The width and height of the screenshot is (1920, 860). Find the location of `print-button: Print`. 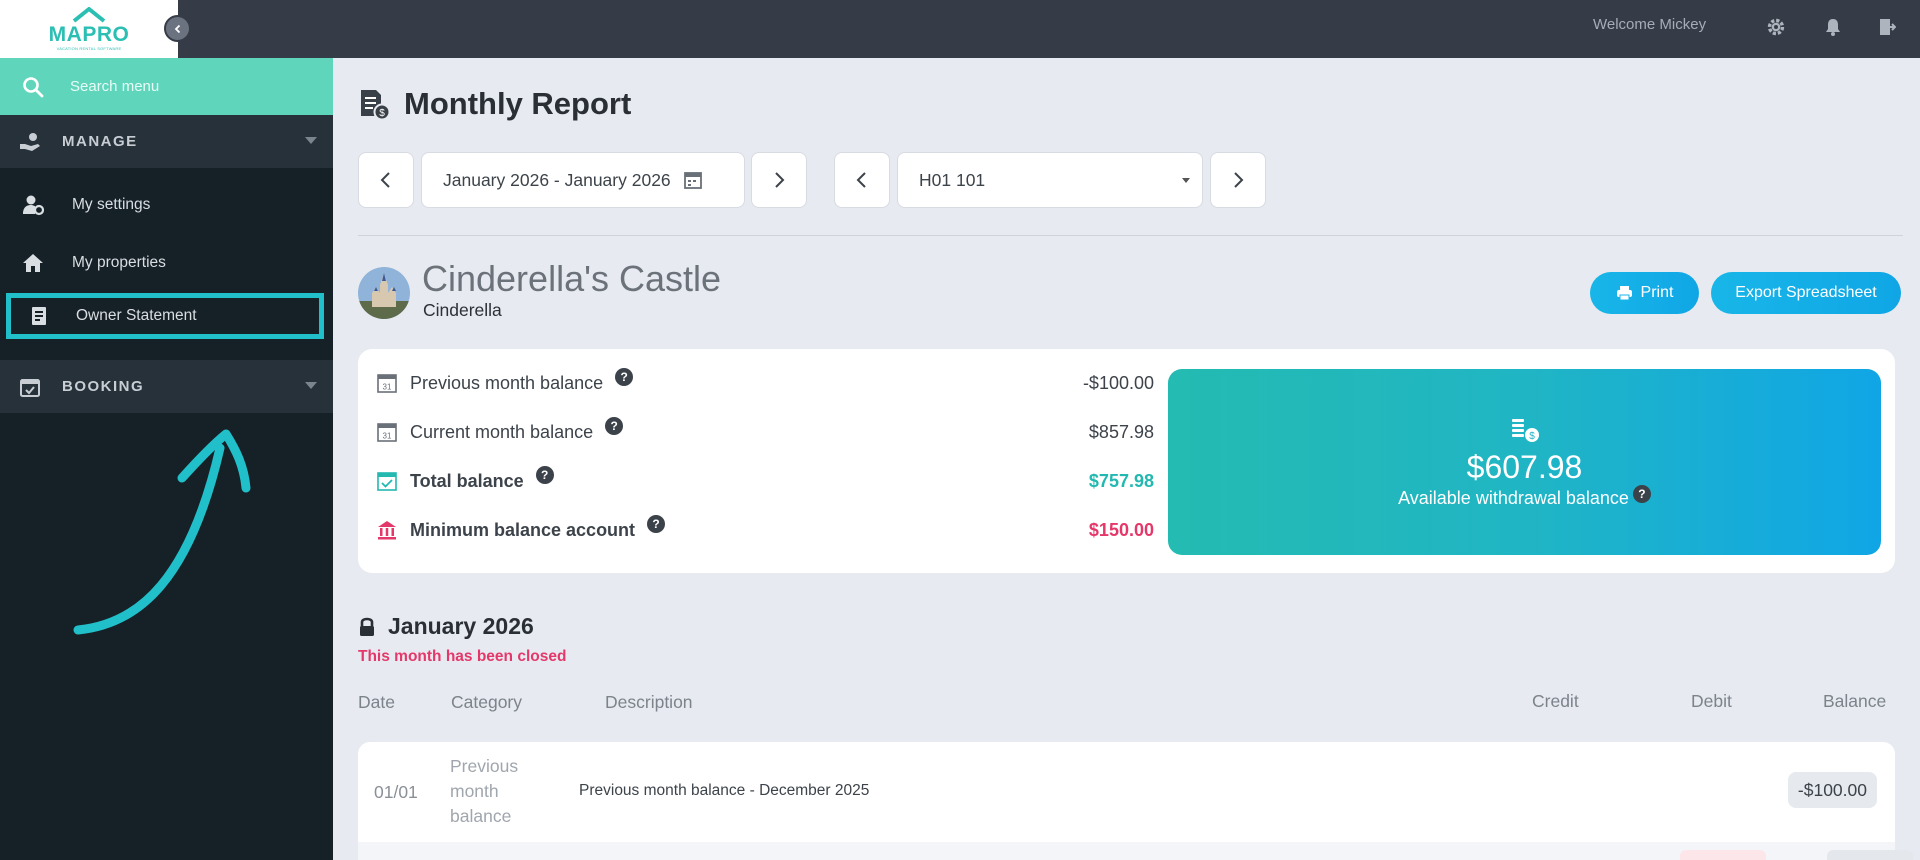

print-button: Print is located at coordinates (1644, 293).